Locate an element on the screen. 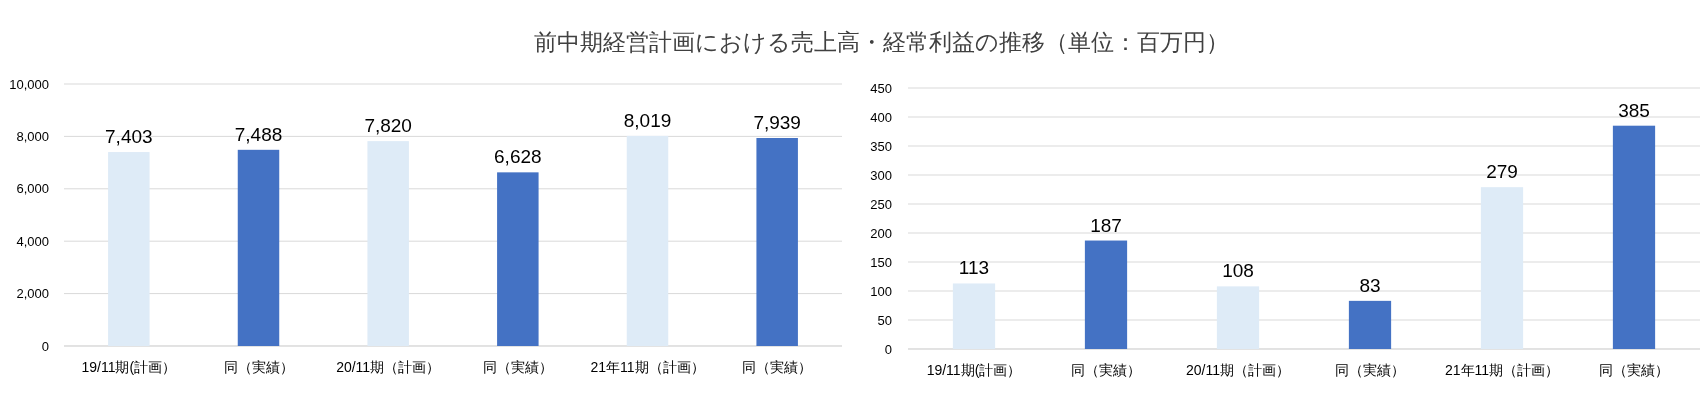 The image size is (1708, 402). data-label: 7,403 is located at coordinates (129, 137).